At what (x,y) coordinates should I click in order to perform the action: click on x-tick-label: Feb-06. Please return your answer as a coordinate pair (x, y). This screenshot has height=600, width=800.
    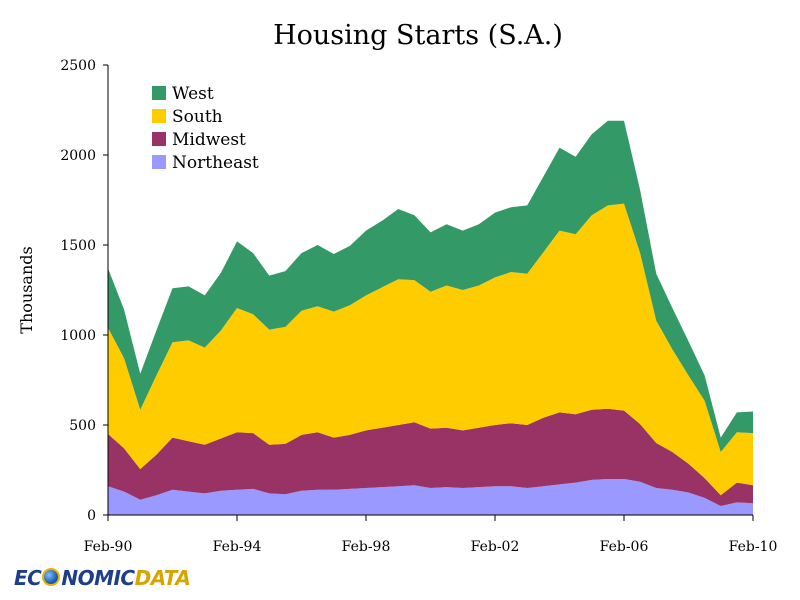
    Looking at the image, I should click on (624, 547).